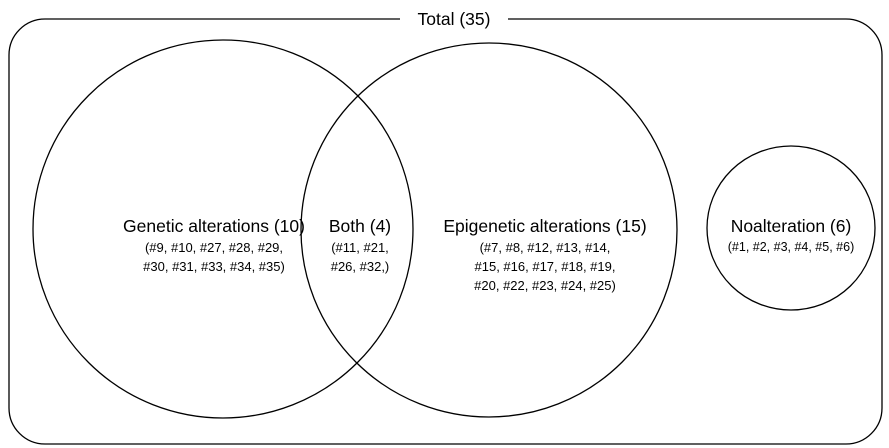 The image size is (889, 448). Describe the element at coordinates (360, 266) in the screenshot. I see `member-line: #26, #32,)` at that location.